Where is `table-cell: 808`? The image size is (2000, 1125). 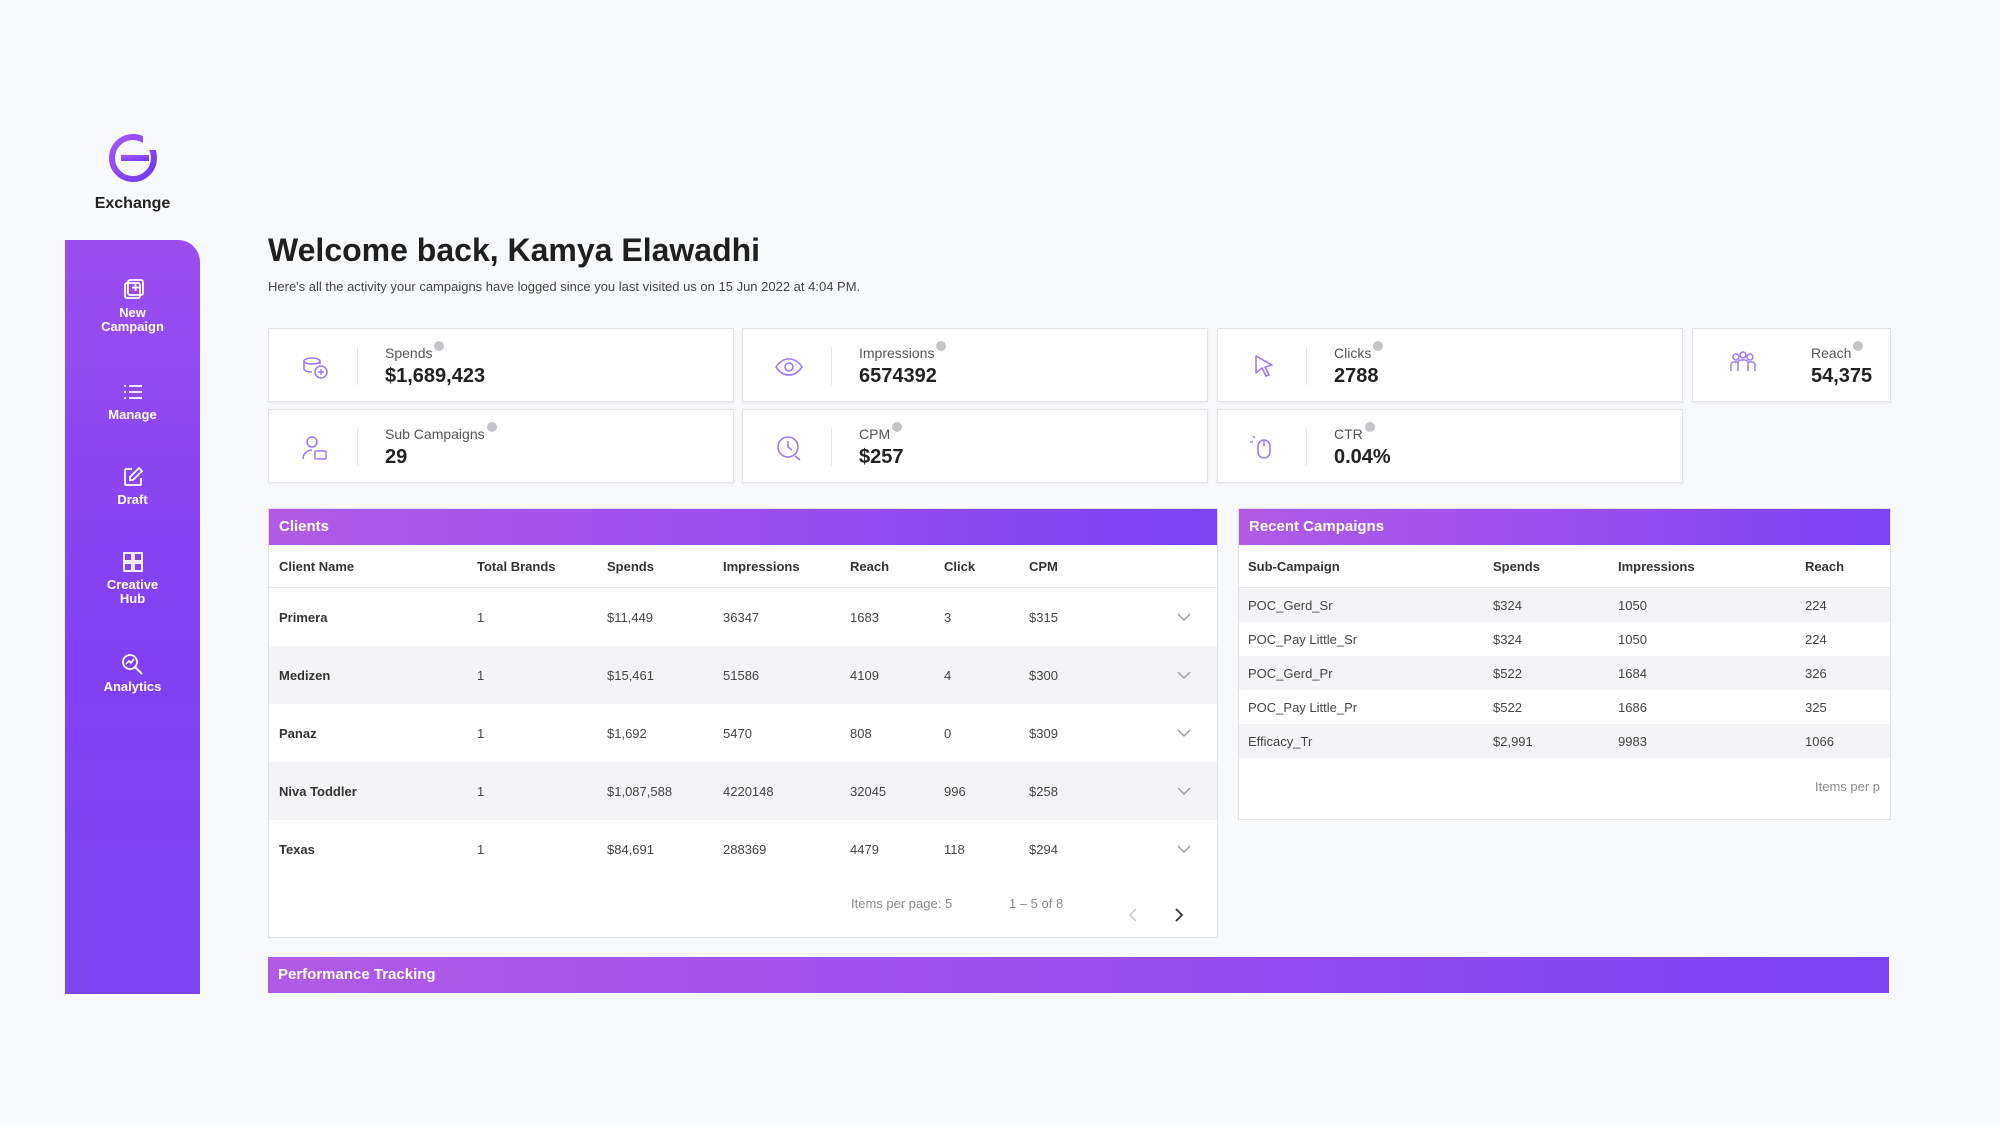 table-cell: 808 is located at coordinates (861, 733).